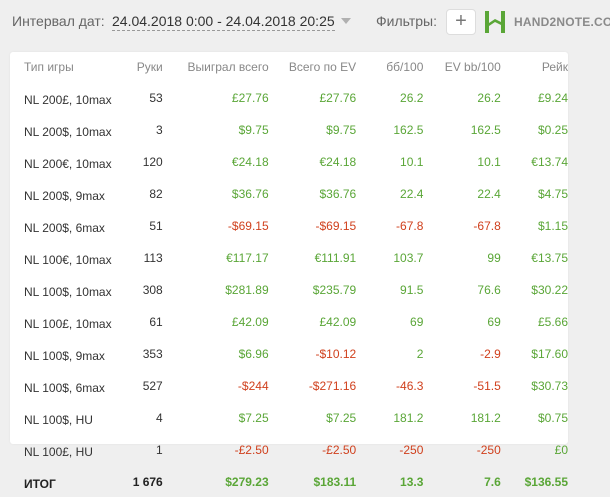  What do you see at coordinates (406, 21) in the screenshot?
I see `filters-label: Фильтры:` at bounding box center [406, 21].